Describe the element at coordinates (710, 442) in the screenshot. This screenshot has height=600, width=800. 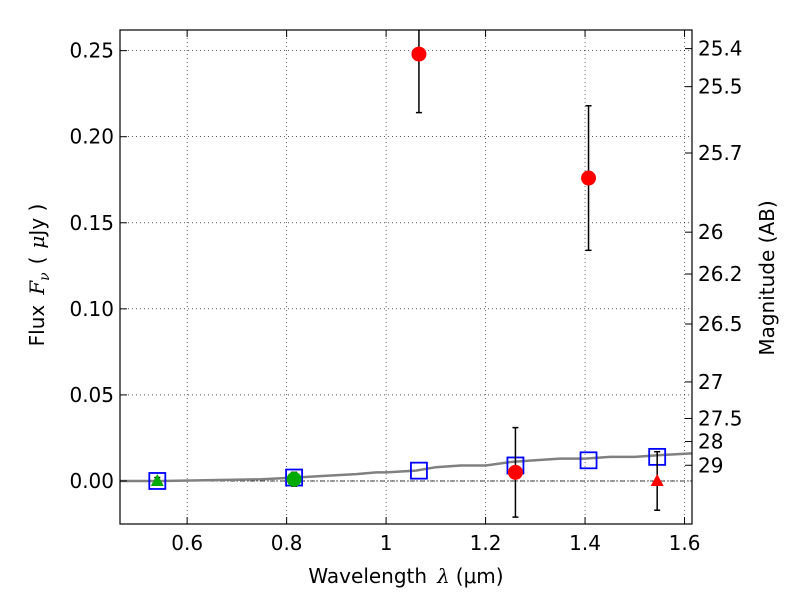
I see `right-axis-tick-label: 28` at that location.